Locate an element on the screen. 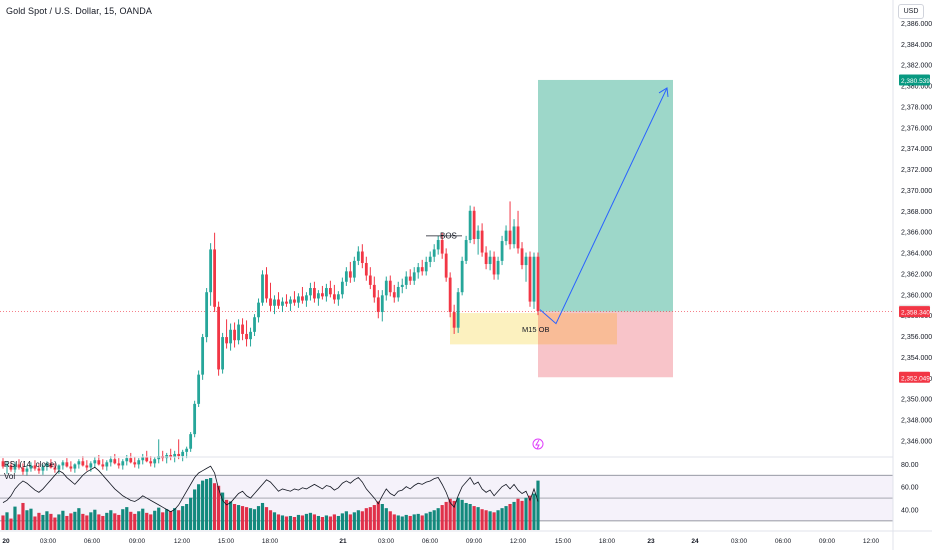  target-zone is located at coordinates (605, 195).